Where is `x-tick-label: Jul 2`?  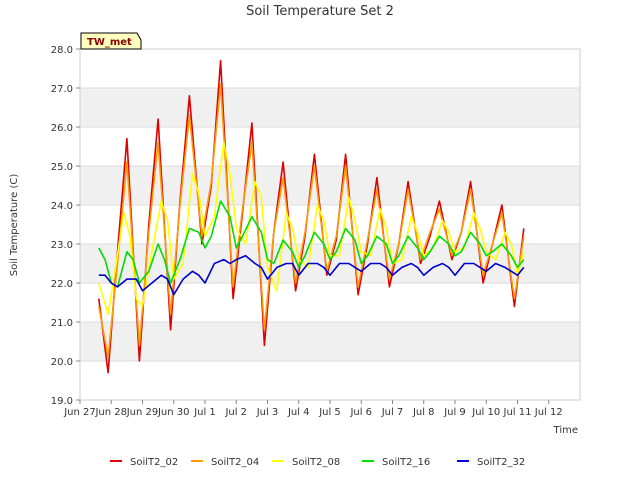
x-tick-label: Jul 2 is located at coordinates (235, 412).